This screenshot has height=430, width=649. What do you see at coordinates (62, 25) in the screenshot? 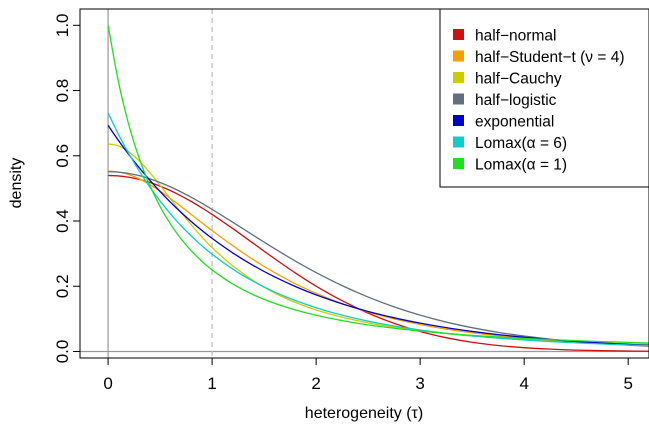
I see `y-tick-label-5: 1.0` at bounding box center [62, 25].